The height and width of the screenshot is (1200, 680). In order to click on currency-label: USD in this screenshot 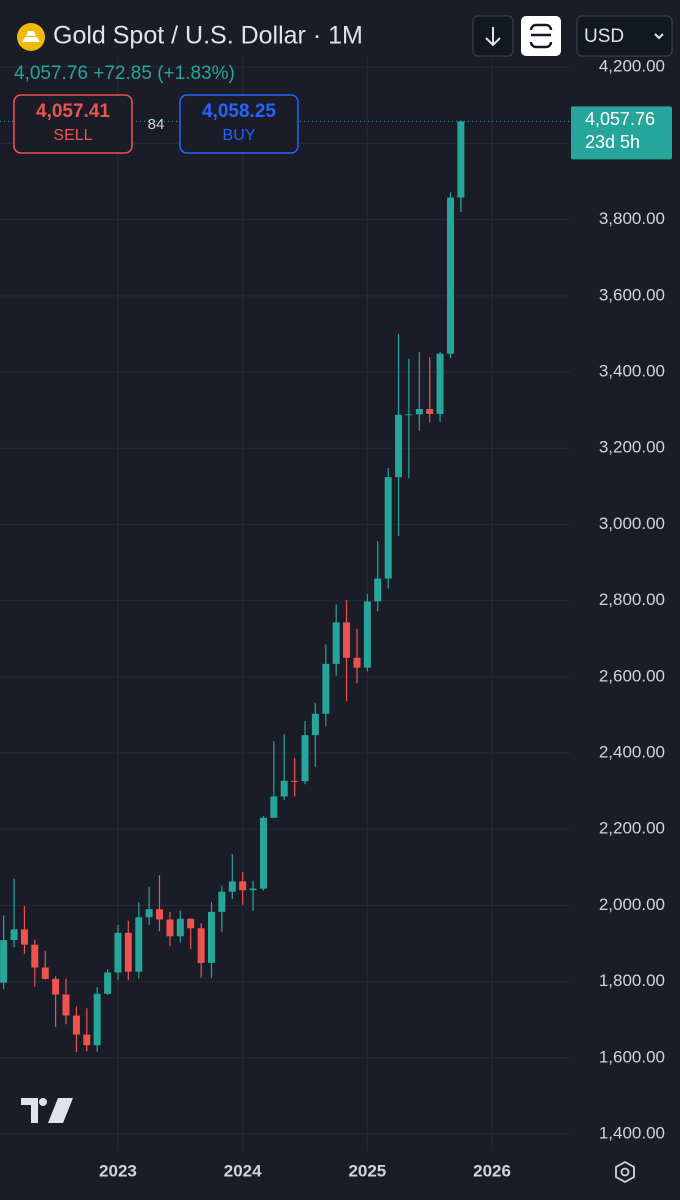, I will do `click(604, 36)`.